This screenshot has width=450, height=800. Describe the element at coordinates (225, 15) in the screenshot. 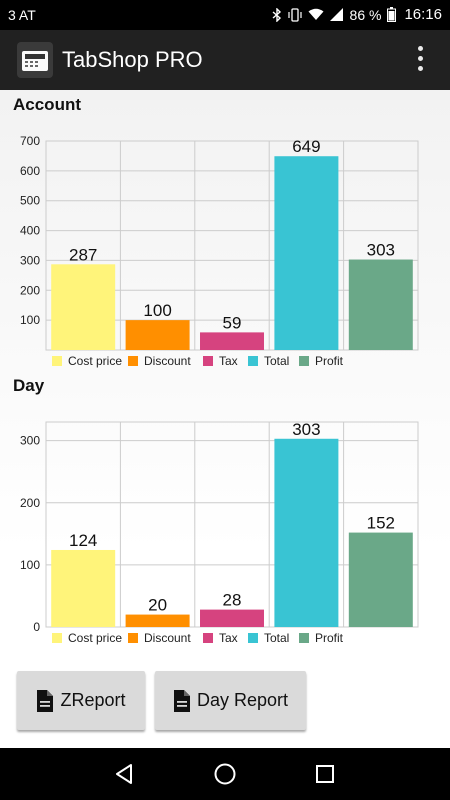

I see `status-bar: 3 AT 86 % 16:16` at that location.